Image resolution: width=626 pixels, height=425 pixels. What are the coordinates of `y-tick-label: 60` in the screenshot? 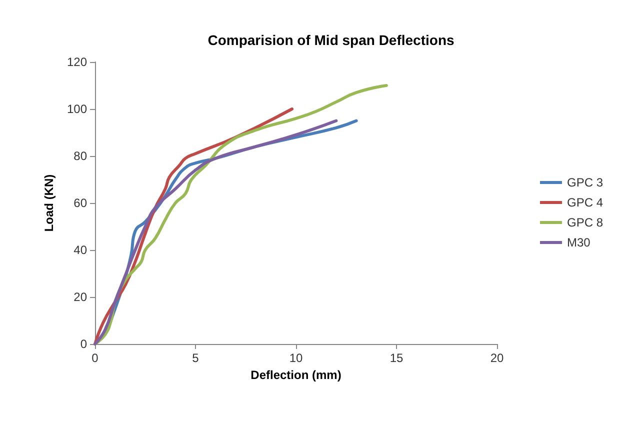 It's located at (81, 203).